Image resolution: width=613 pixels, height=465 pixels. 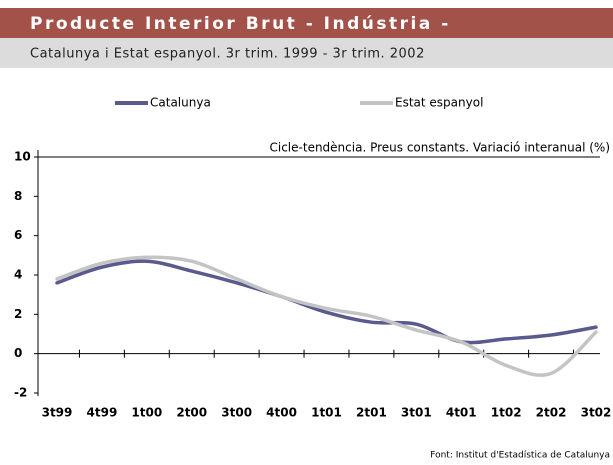 What do you see at coordinates (22, 157) in the screenshot?
I see `y-tick-label: 10` at bounding box center [22, 157].